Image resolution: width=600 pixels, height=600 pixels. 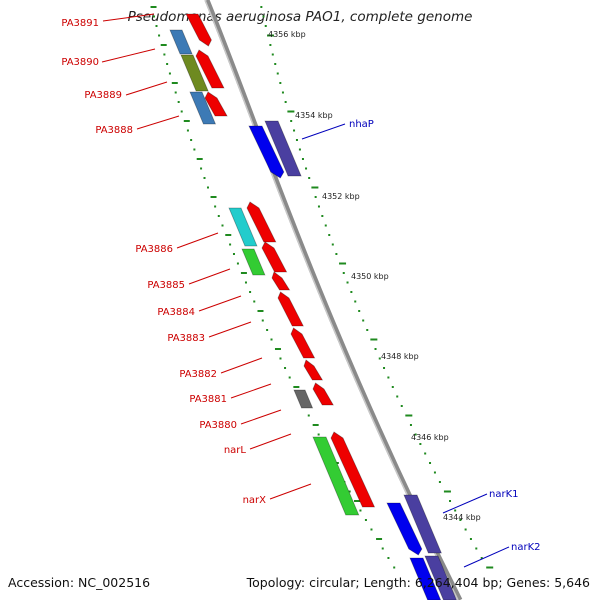 What do you see at coordinates (198, 374) in the screenshot?
I see `gene-label-PA3882: PA3882` at bounding box center [198, 374].